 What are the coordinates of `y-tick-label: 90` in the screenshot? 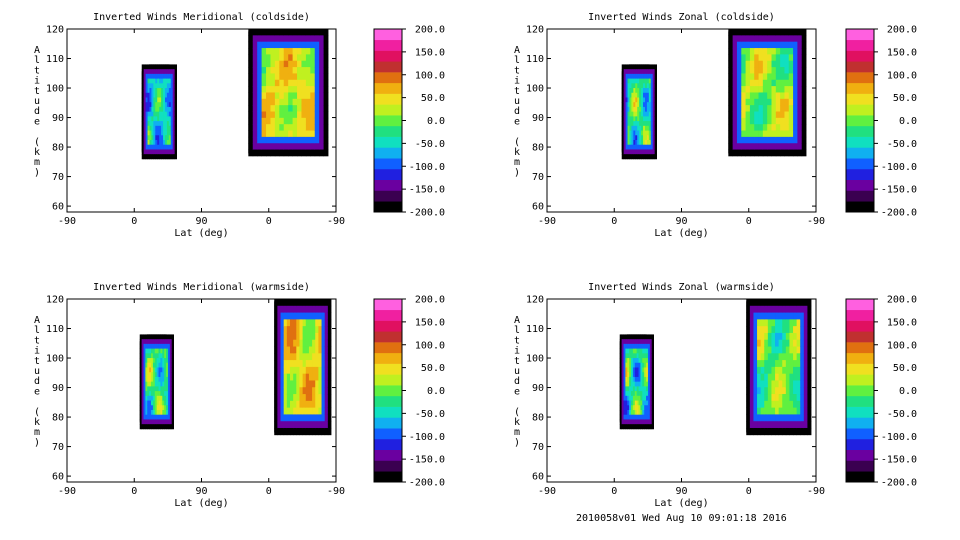 It's located at (58, 118).